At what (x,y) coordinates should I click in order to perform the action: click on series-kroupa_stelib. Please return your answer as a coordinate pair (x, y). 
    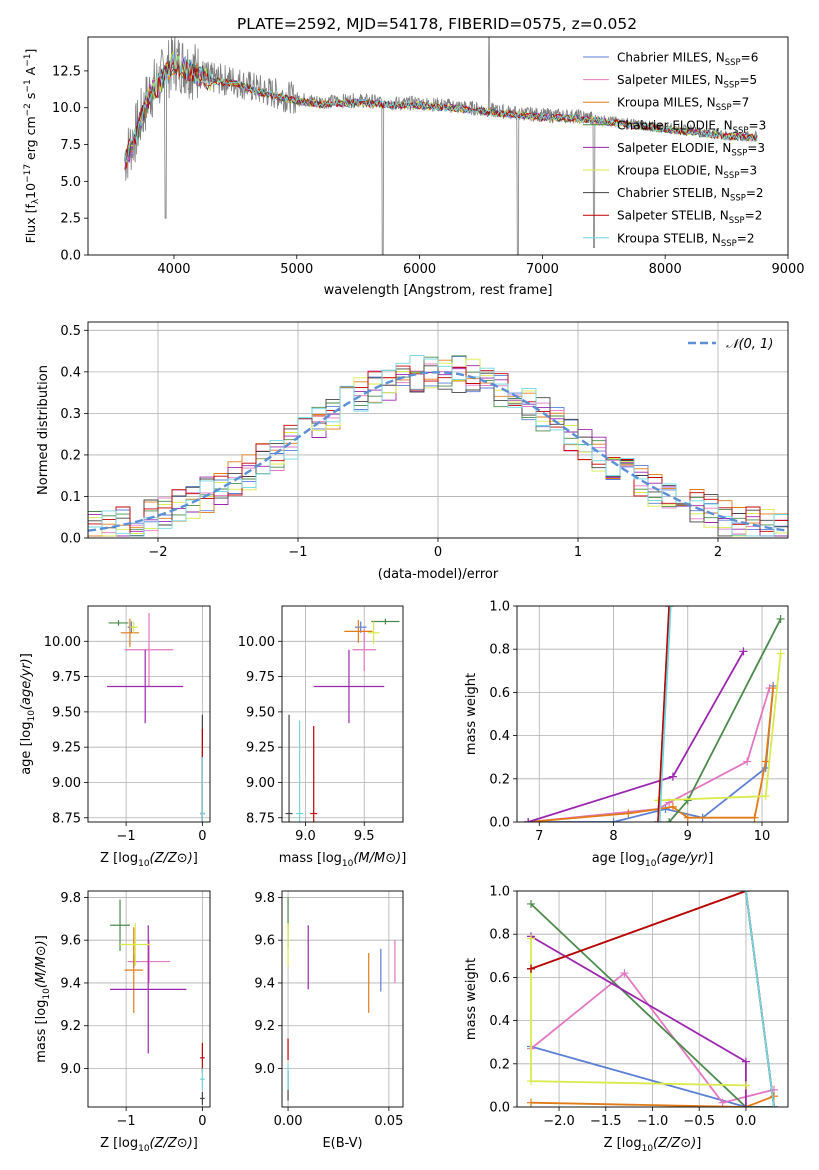
    Looking at the image, I should click on (665, 714).